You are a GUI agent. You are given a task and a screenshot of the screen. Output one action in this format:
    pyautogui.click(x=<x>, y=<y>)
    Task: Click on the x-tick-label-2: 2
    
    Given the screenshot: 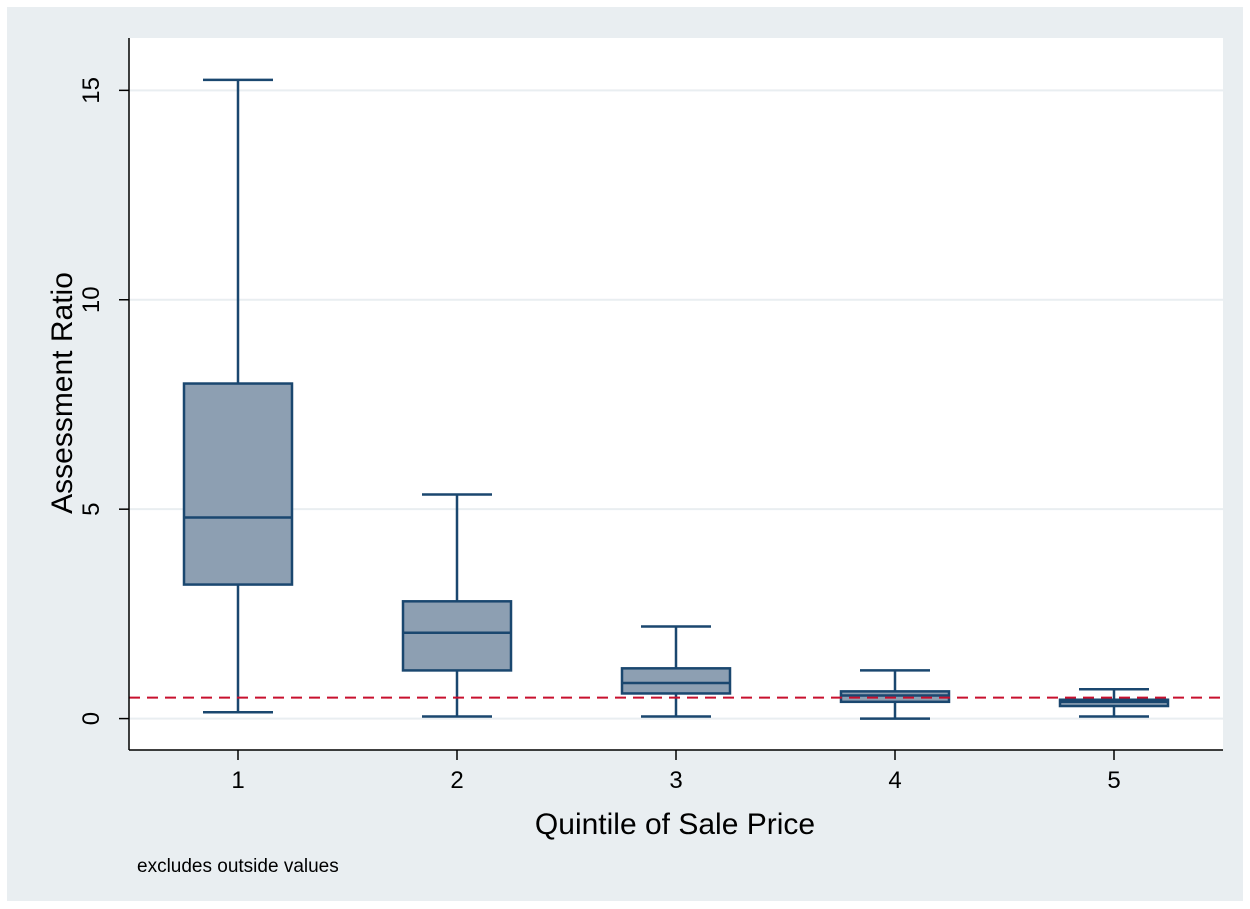 What is the action you would take?
    pyautogui.click(x=456, y=780)
    